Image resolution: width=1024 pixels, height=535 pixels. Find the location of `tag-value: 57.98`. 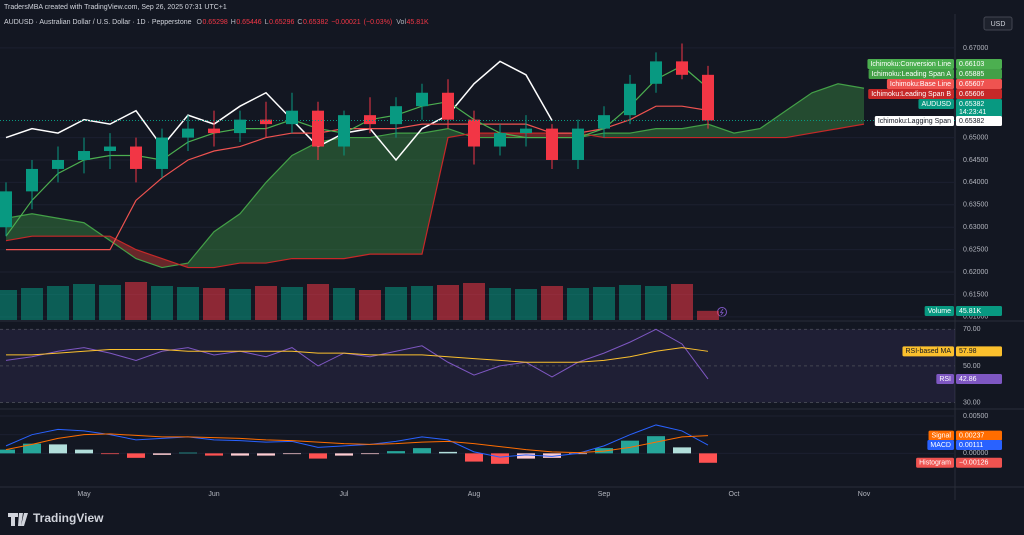

tag-value: 57.98 is located at coordinates (968, 351).